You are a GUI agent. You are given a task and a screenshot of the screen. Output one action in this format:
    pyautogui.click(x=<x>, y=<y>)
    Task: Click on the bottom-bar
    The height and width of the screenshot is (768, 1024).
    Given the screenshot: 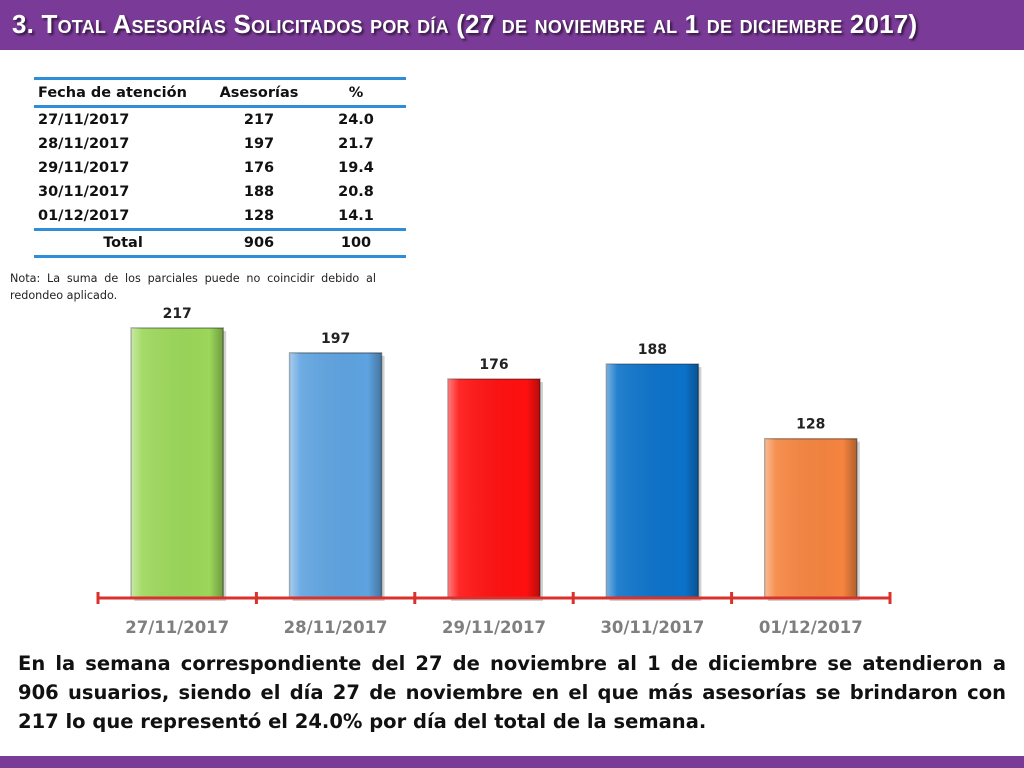 What is the action you would take?
    pyautogui.click(x=512, y=762)
    